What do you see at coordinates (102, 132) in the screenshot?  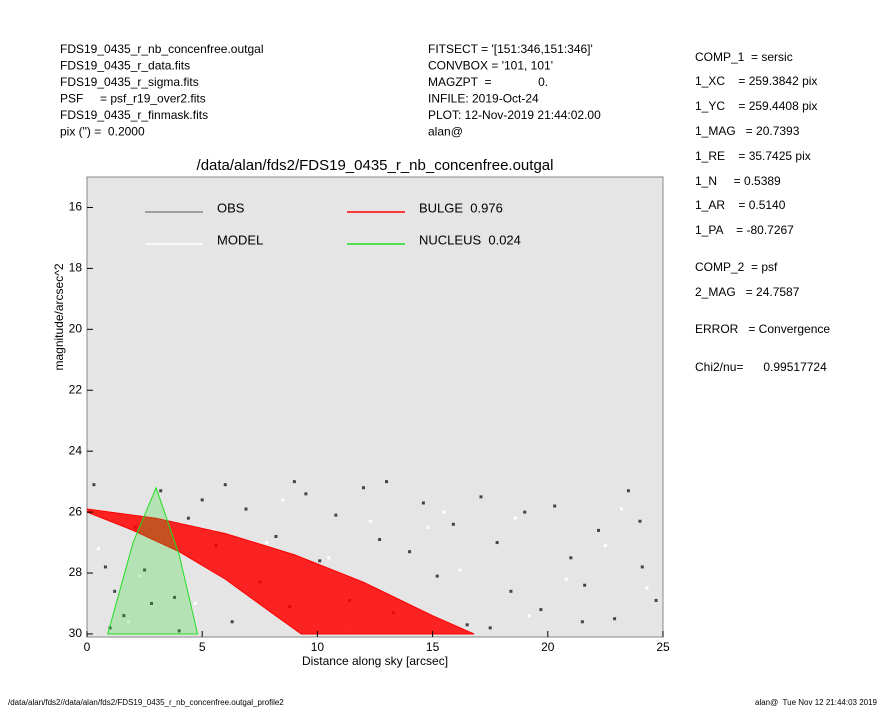 I see `header-text: pix (") = 0.2000` at bounding box center [102, 132].